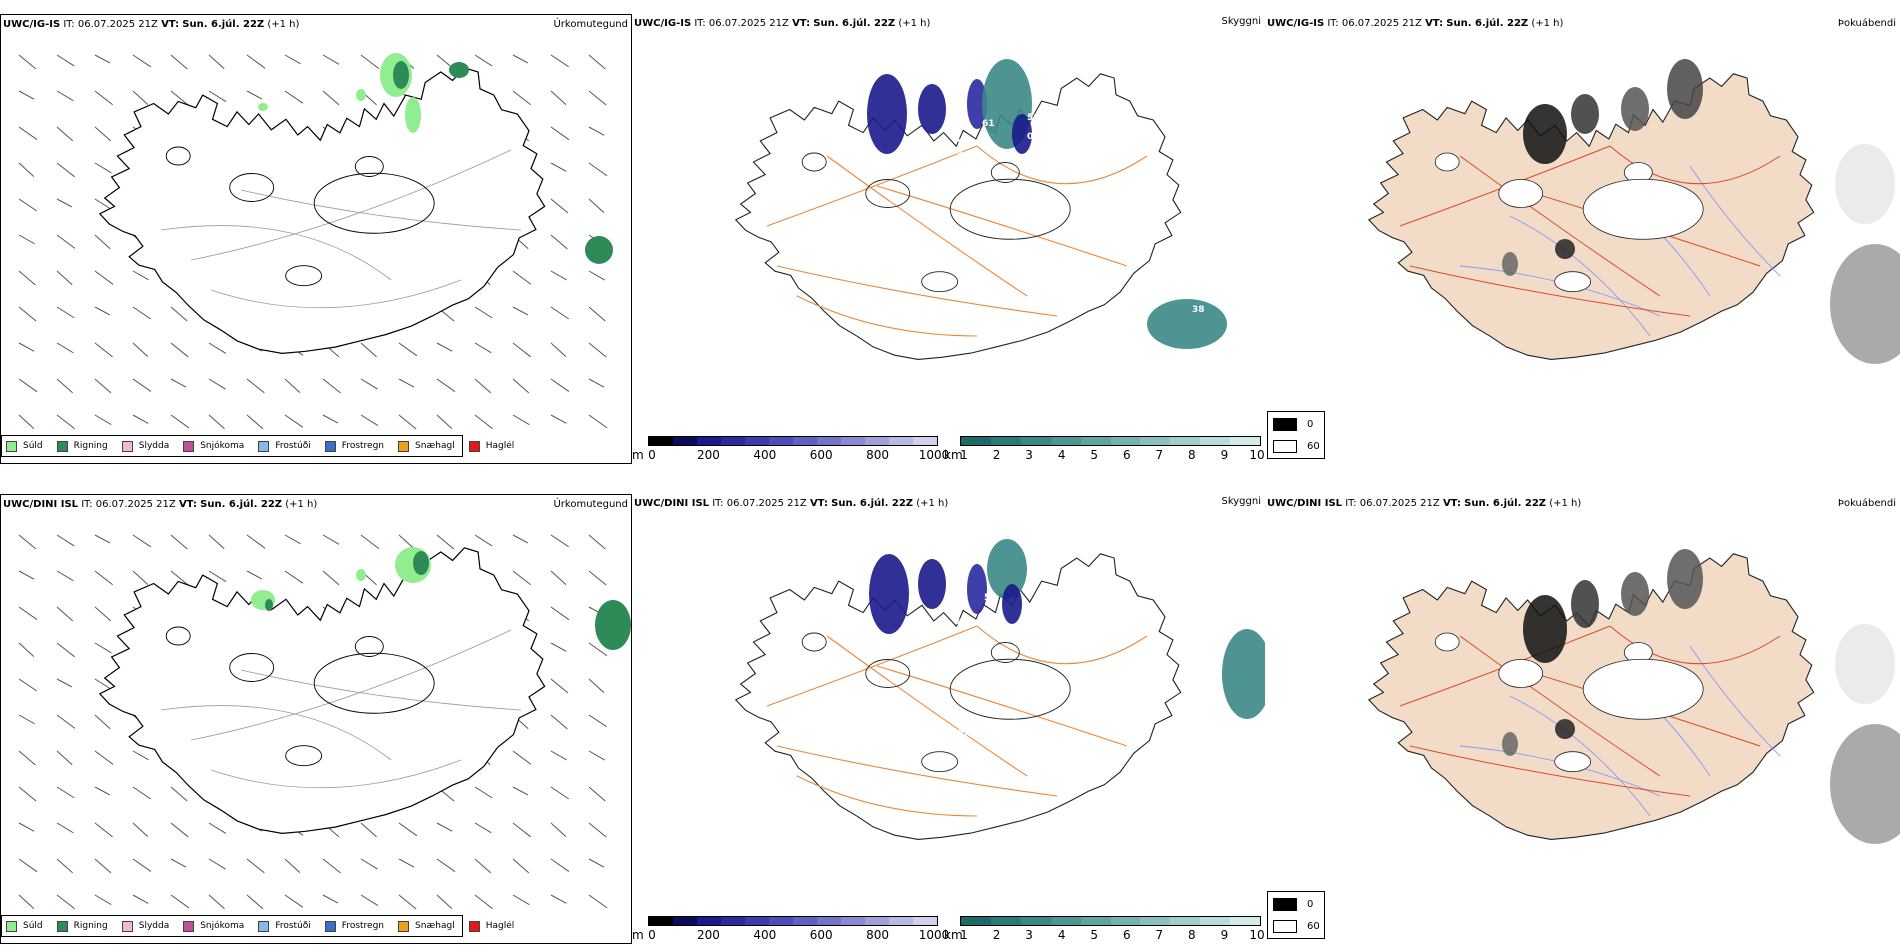  What do you see at coordinates (999, 689) in the screenshot?
I see `ceiling-map: 53 47 38 56 48 71 100 87 77 97` at bounding box center [999, 689].